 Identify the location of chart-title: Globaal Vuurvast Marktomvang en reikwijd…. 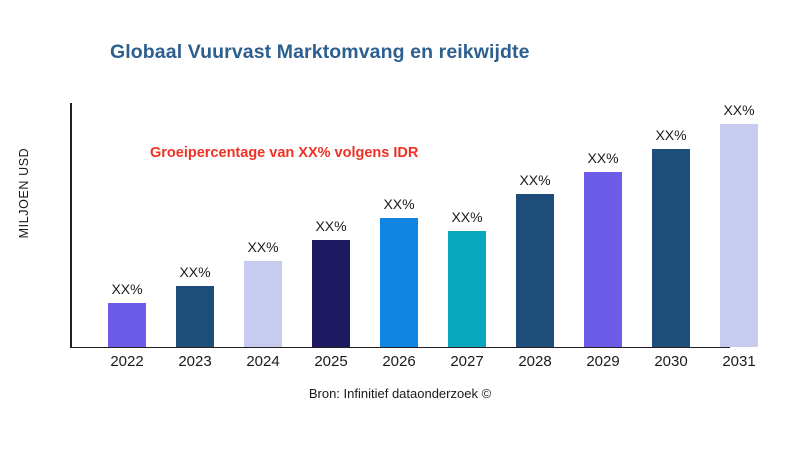
(320, 52).